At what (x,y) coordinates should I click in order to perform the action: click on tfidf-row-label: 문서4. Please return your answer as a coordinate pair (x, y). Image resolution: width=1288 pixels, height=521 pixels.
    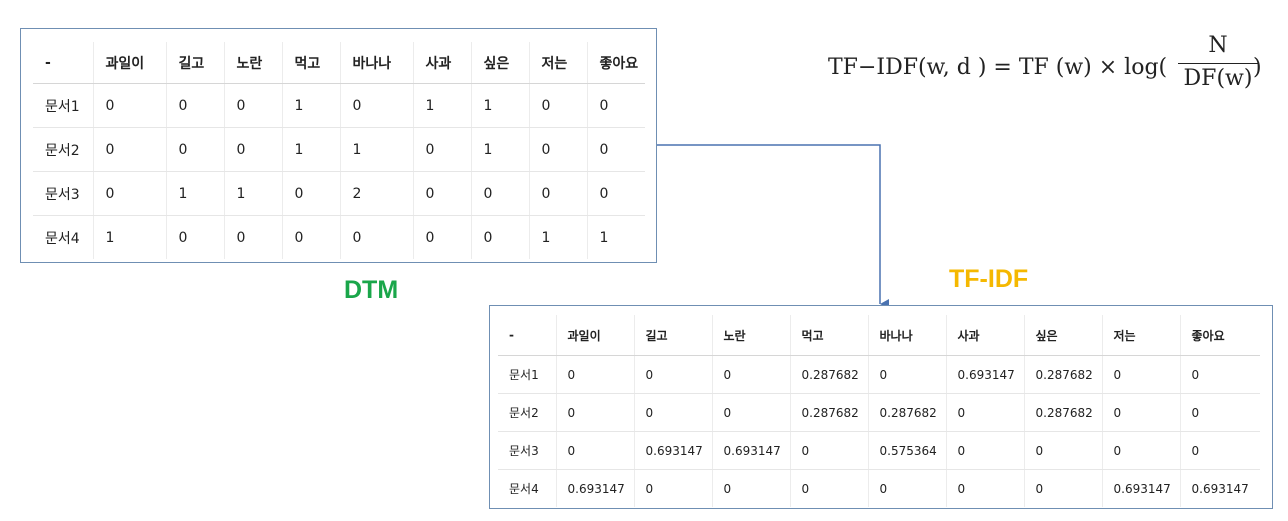
    Looking at the image, I should click on (524, 489).